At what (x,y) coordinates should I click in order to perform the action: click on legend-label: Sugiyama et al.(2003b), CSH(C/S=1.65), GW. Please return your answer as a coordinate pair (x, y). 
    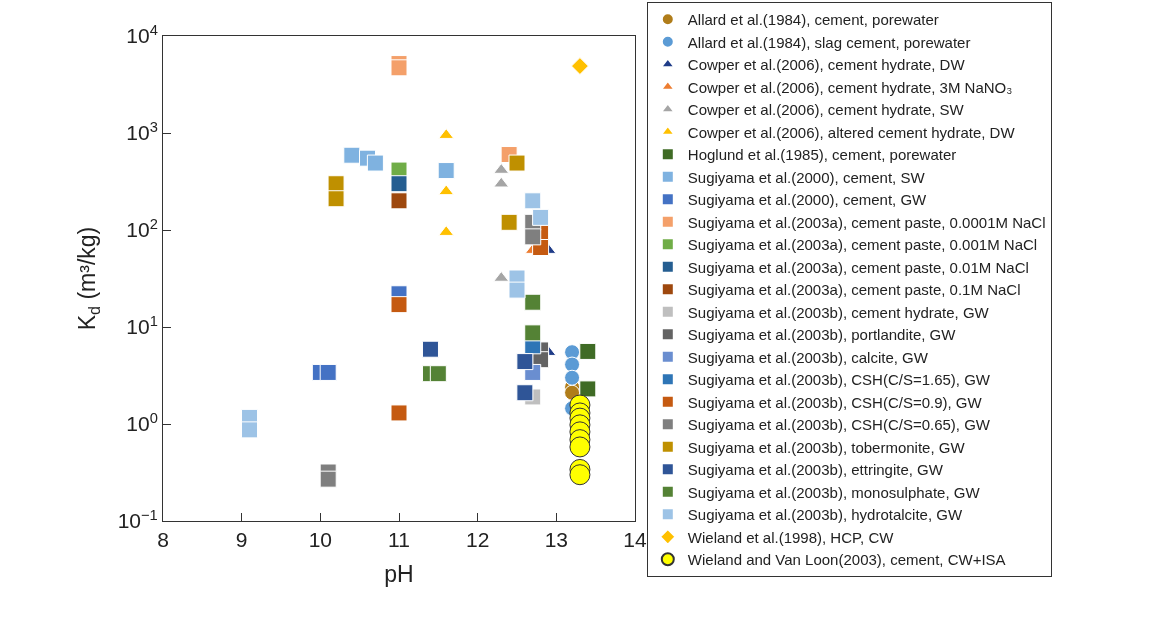
    Looking at the image, I should click on (839, 380).